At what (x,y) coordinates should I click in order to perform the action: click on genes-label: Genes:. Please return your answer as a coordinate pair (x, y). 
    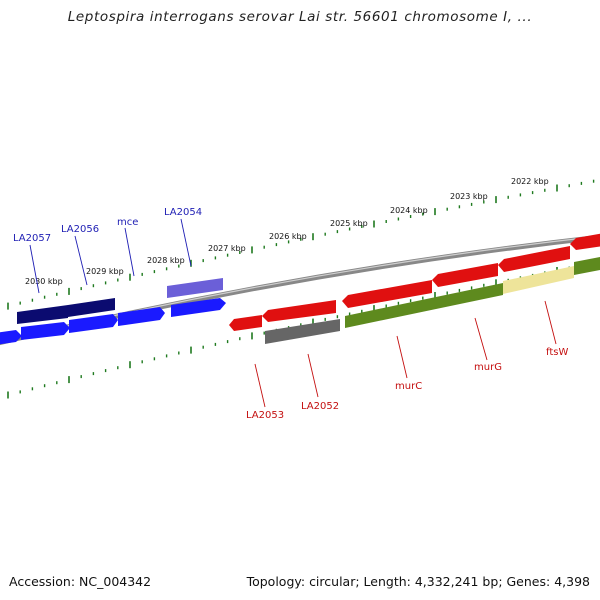
    Looking at the image, I should click on (528, 581).